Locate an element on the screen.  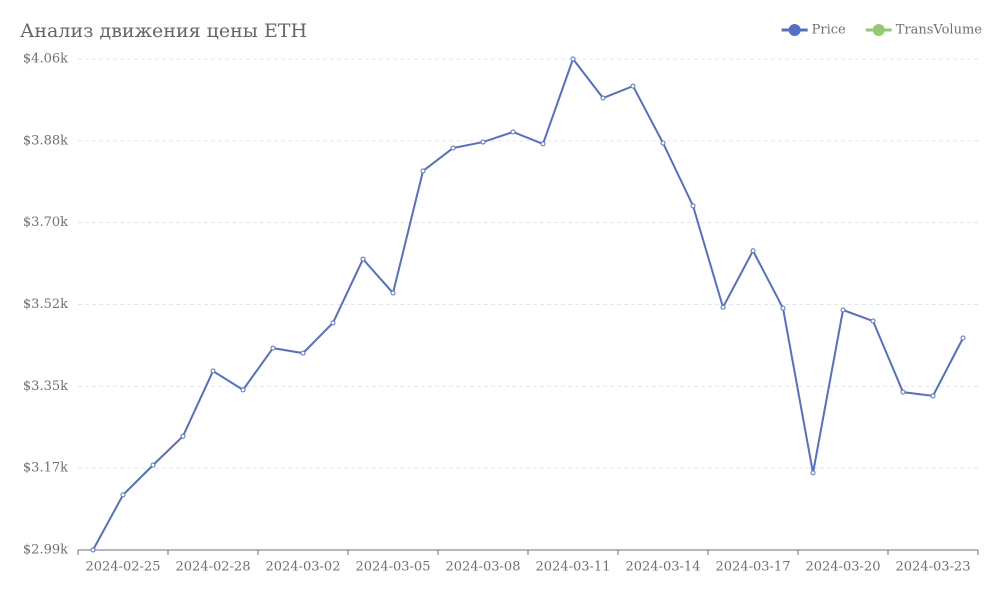
x-tick-label: 2024-03-14 is located at coordinates (663, 567).